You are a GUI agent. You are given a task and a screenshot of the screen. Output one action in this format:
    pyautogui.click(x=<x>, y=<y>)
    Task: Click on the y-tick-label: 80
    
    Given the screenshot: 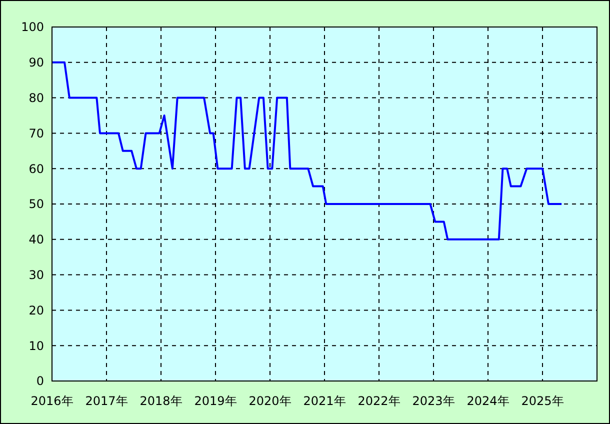 What is the action you would take?
    pyautogui.click(x=36, y=98)
    